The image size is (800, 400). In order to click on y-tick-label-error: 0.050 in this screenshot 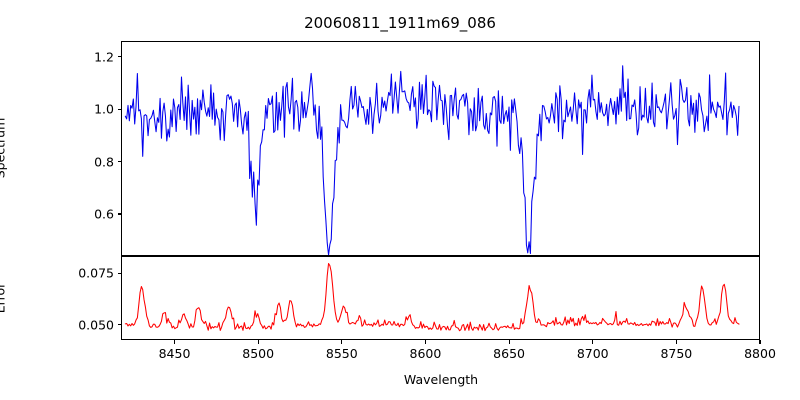, I will do `click(96, 325)`.